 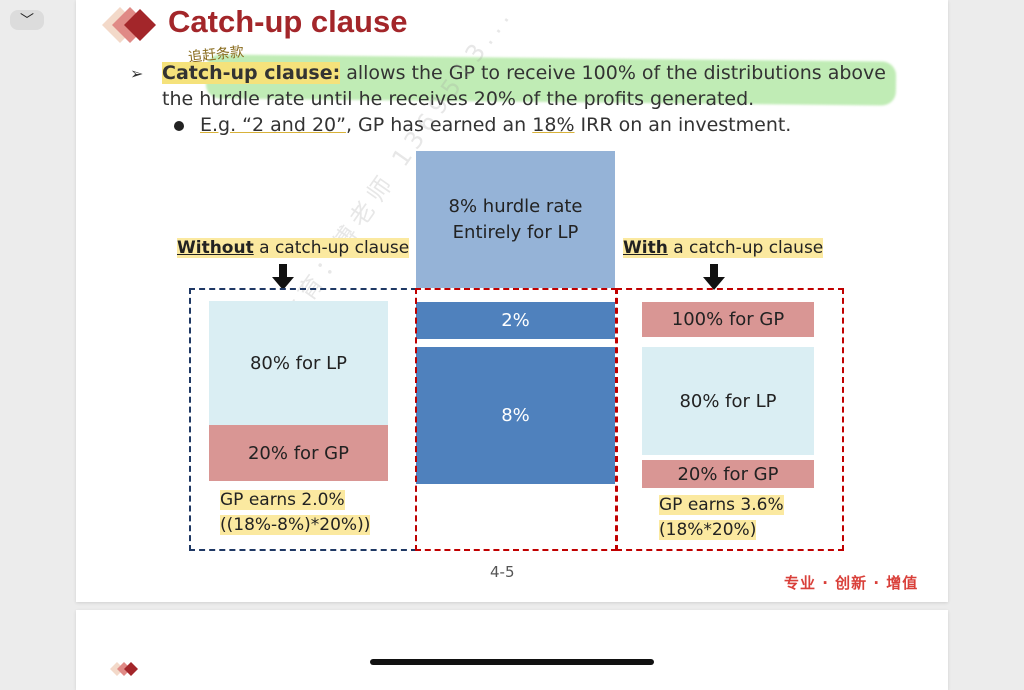 What do you see at coordinates (288, 21) in the screenshot?
I see `page-title: Catch-up clause` at bounding box center [288, 21].